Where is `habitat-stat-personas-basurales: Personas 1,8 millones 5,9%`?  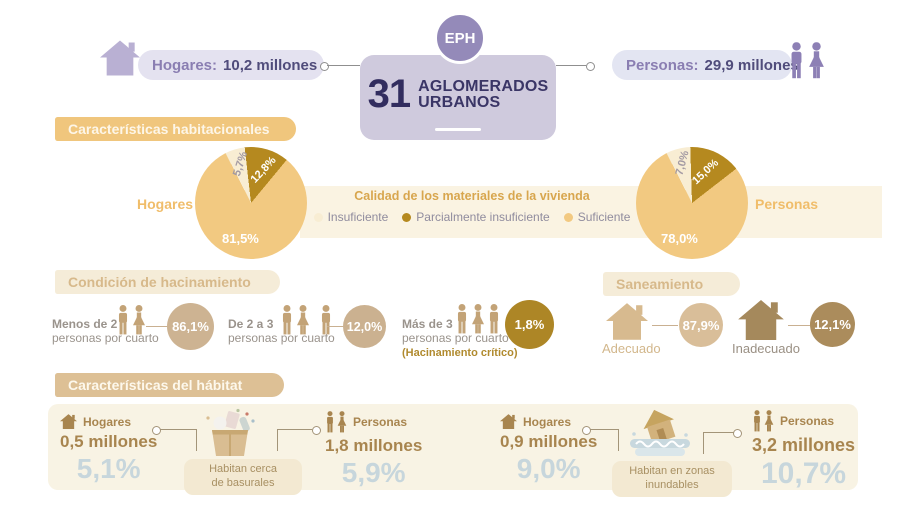 habitat-stat-personas-basurales: Personas 1,8 millones 5,9% is located at coordinates (373, 450).